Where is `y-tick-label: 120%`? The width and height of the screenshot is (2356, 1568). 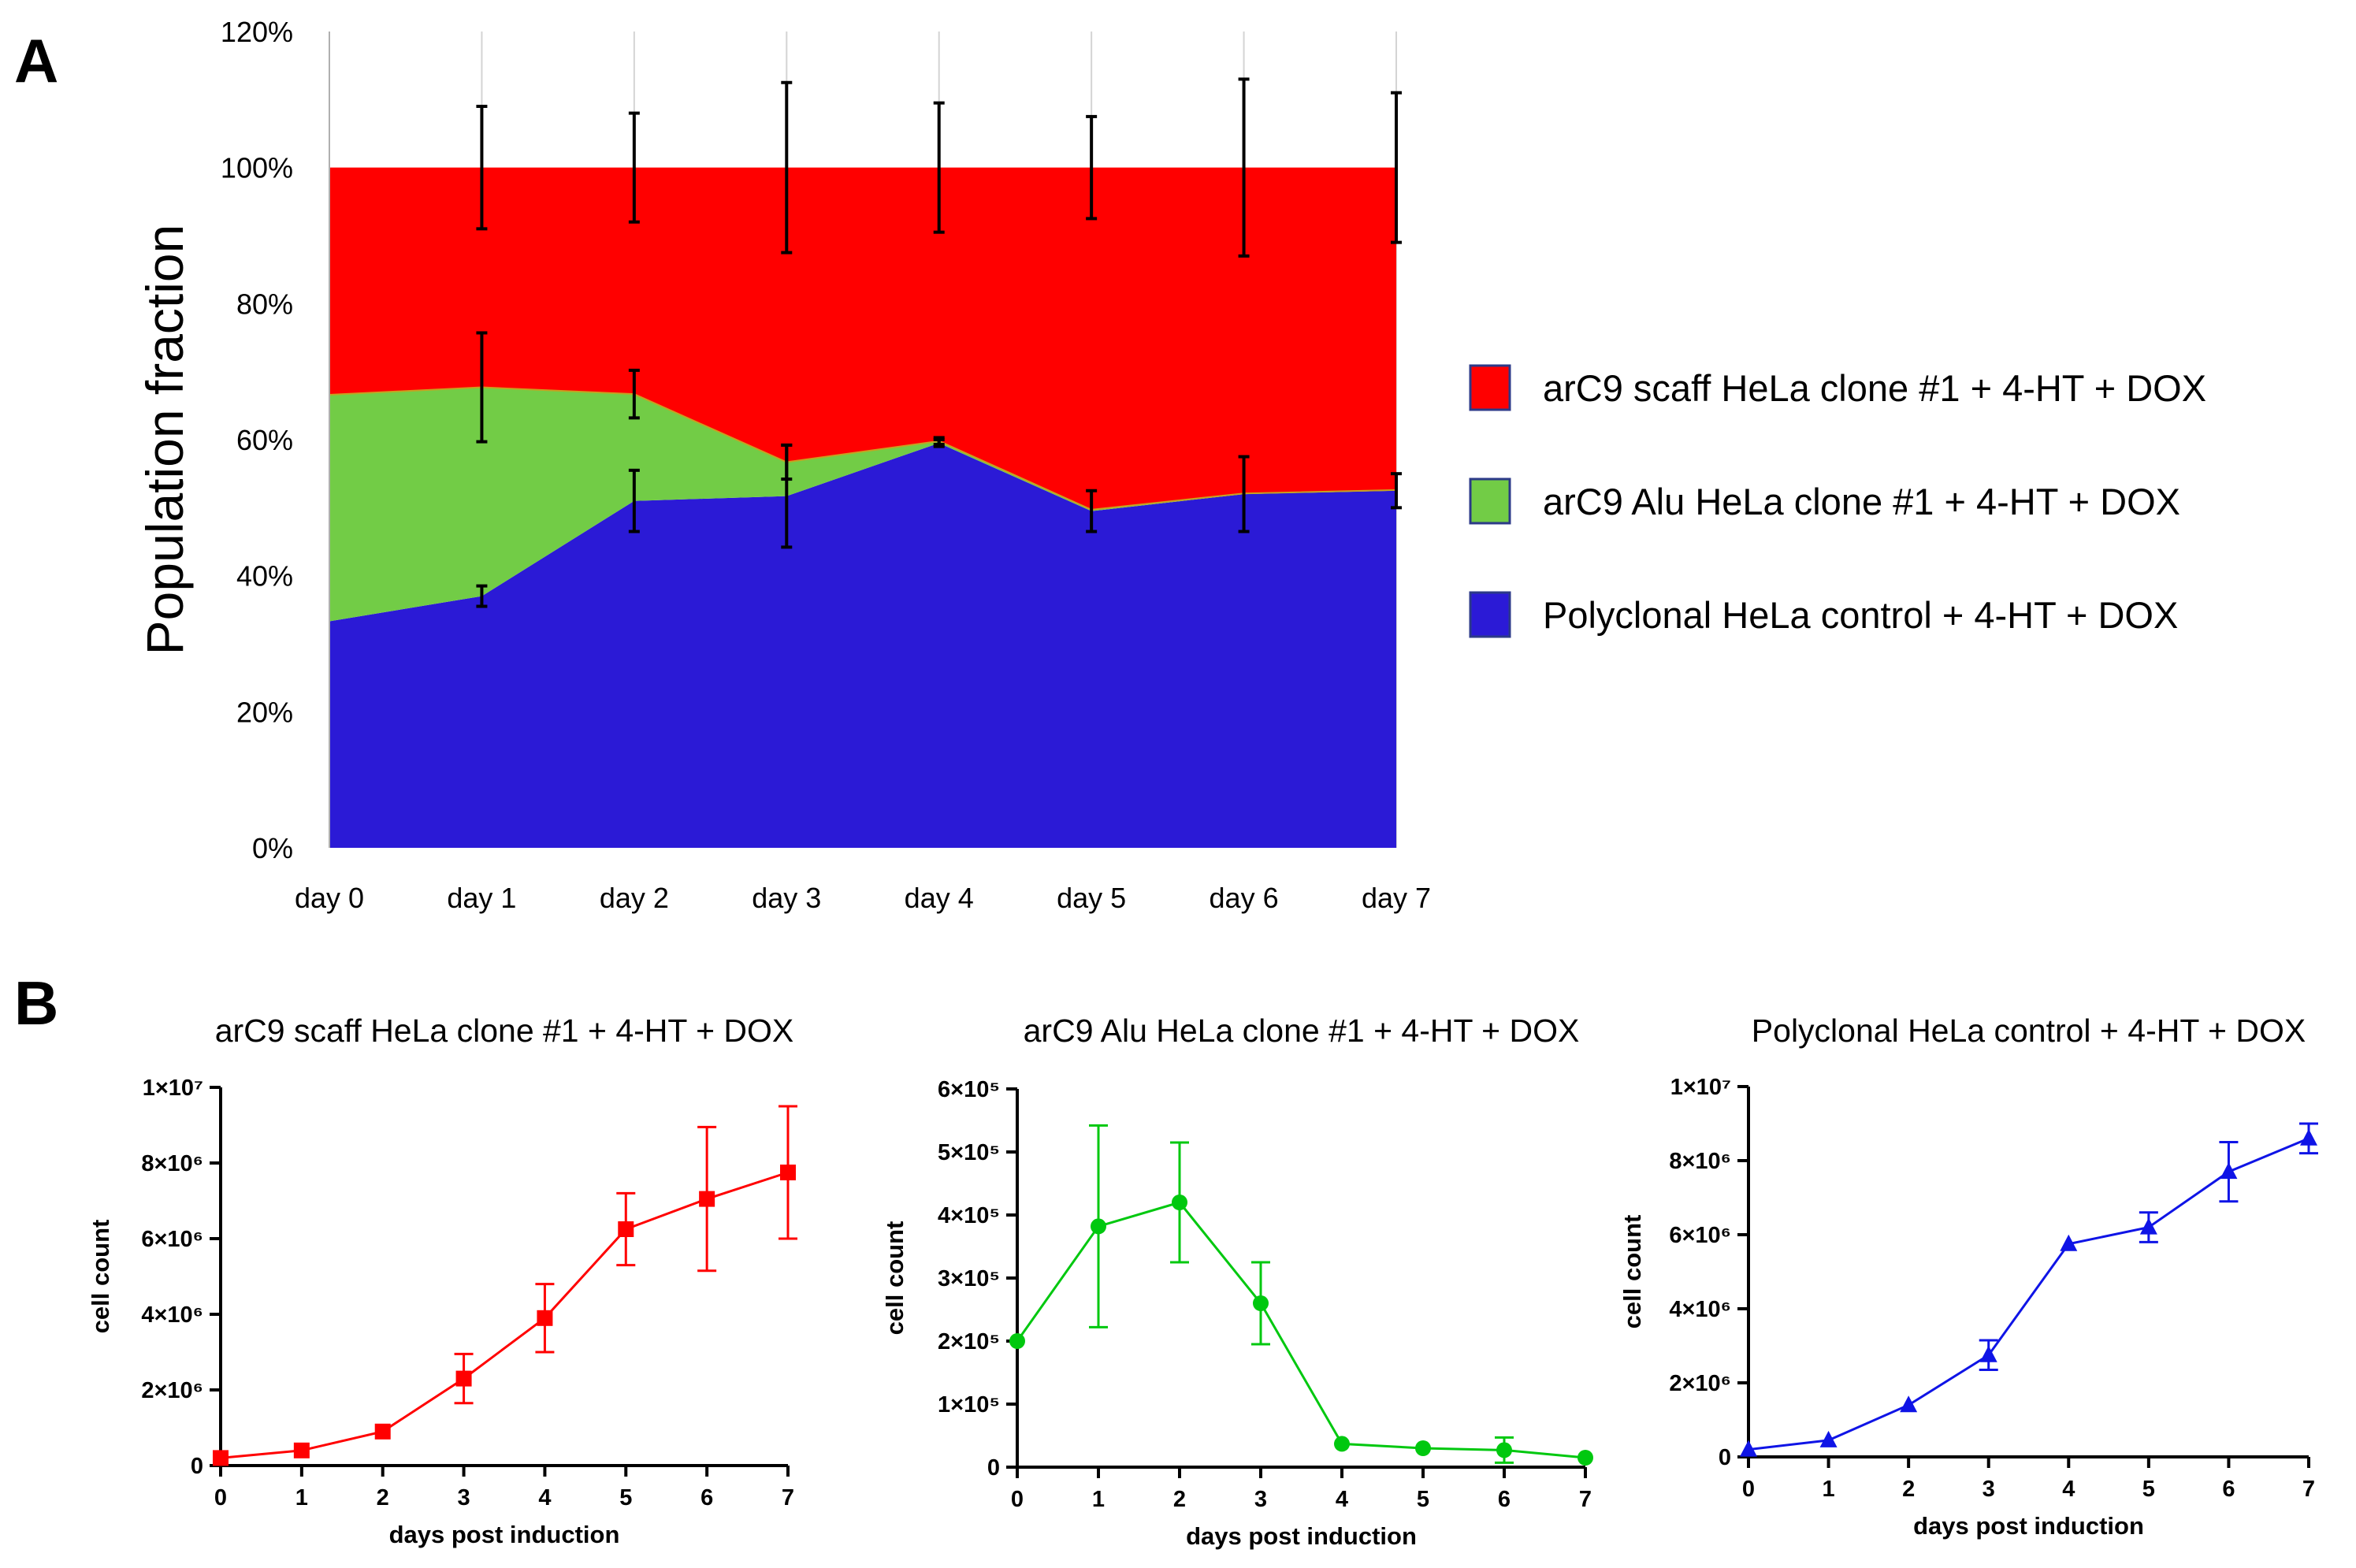
y-tick-label: 120% is located at coordinates (257, 32).